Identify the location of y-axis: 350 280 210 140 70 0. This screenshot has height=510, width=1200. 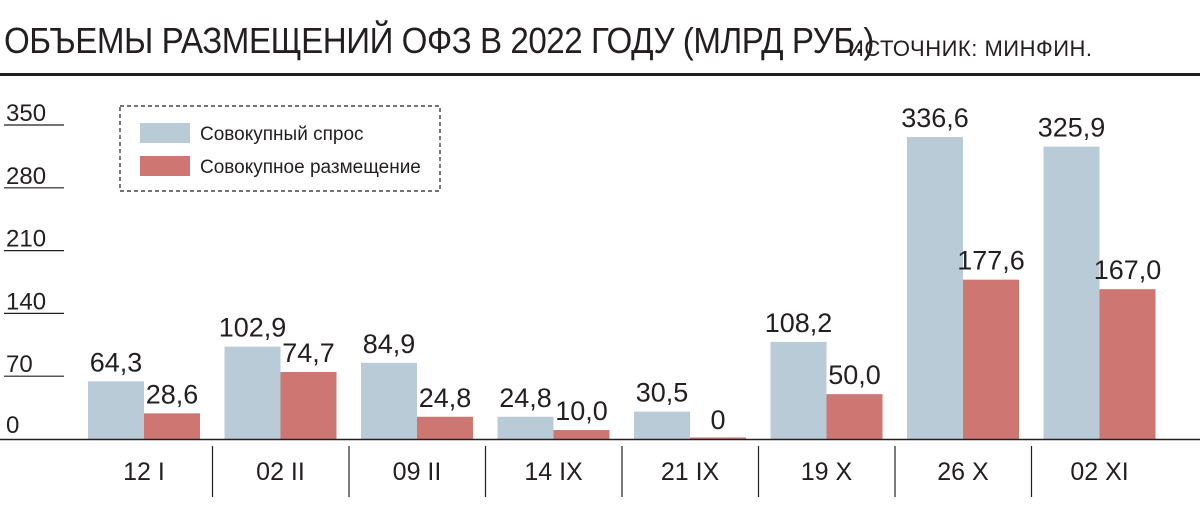
(34, 269).